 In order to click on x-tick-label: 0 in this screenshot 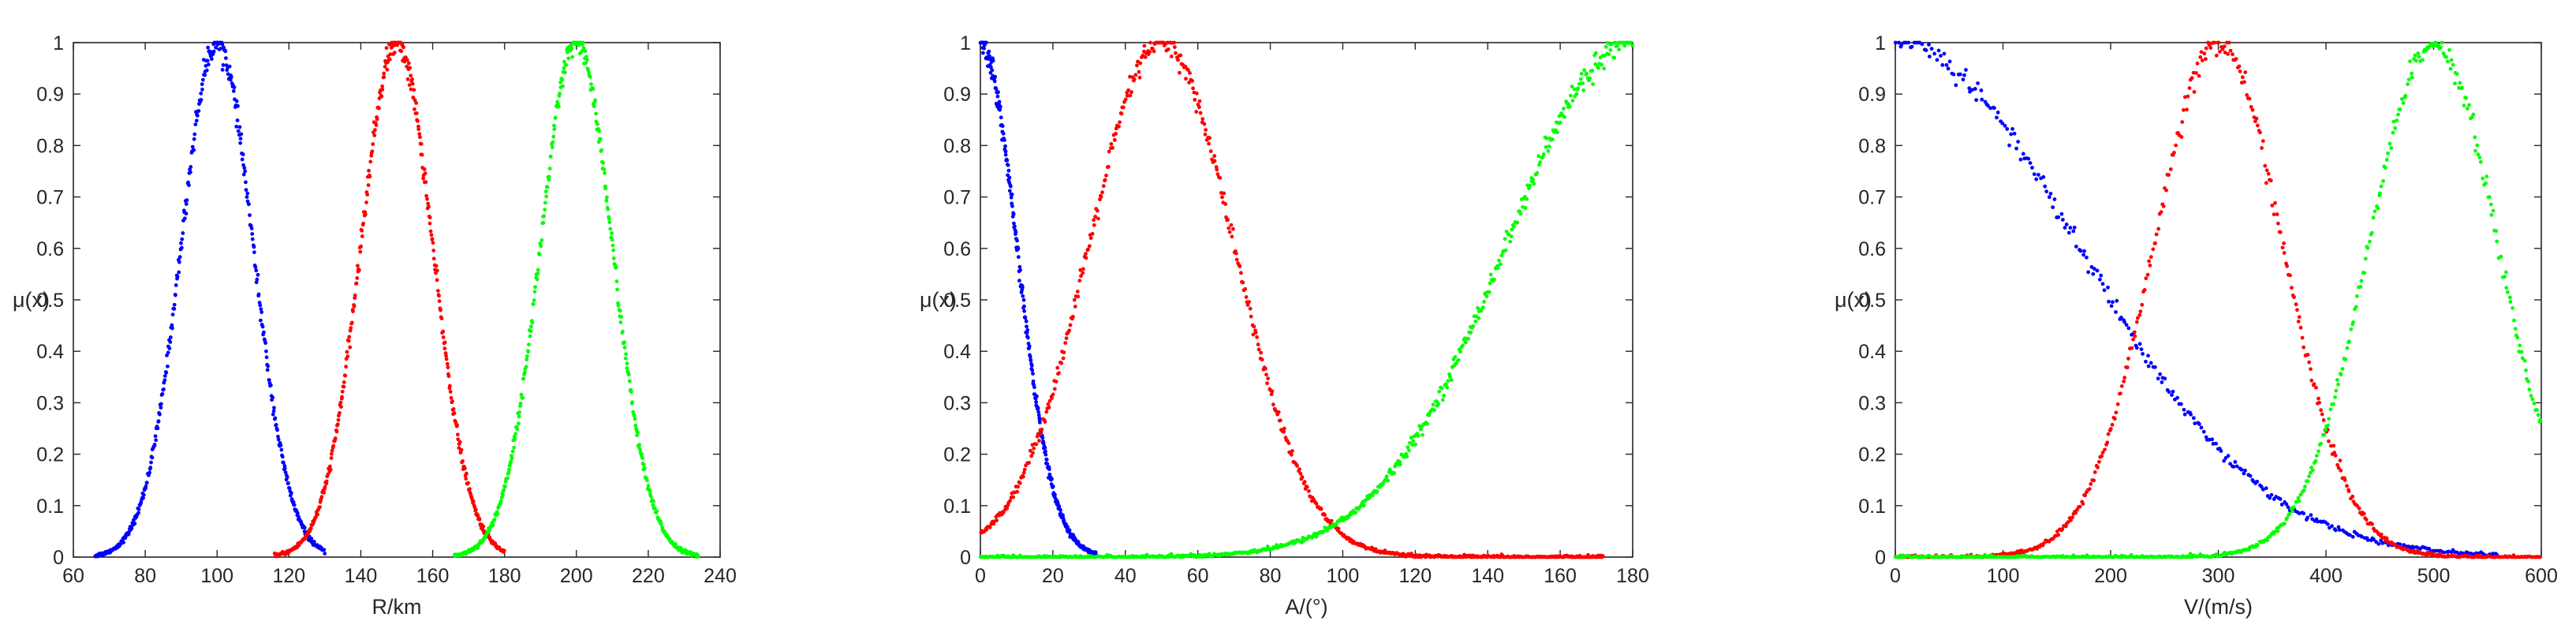, I will do `click(1895, 576)`.